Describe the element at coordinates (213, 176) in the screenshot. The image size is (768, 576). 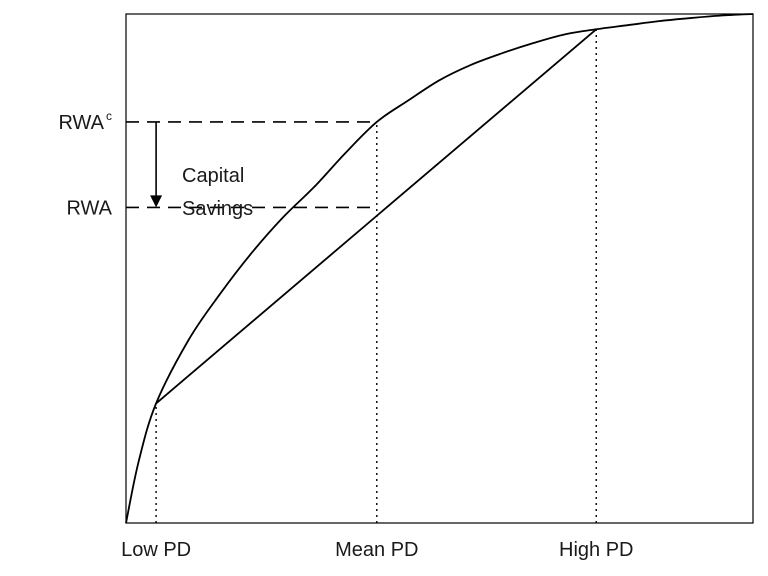
I see `annotation-line-1: Capital` at that location.